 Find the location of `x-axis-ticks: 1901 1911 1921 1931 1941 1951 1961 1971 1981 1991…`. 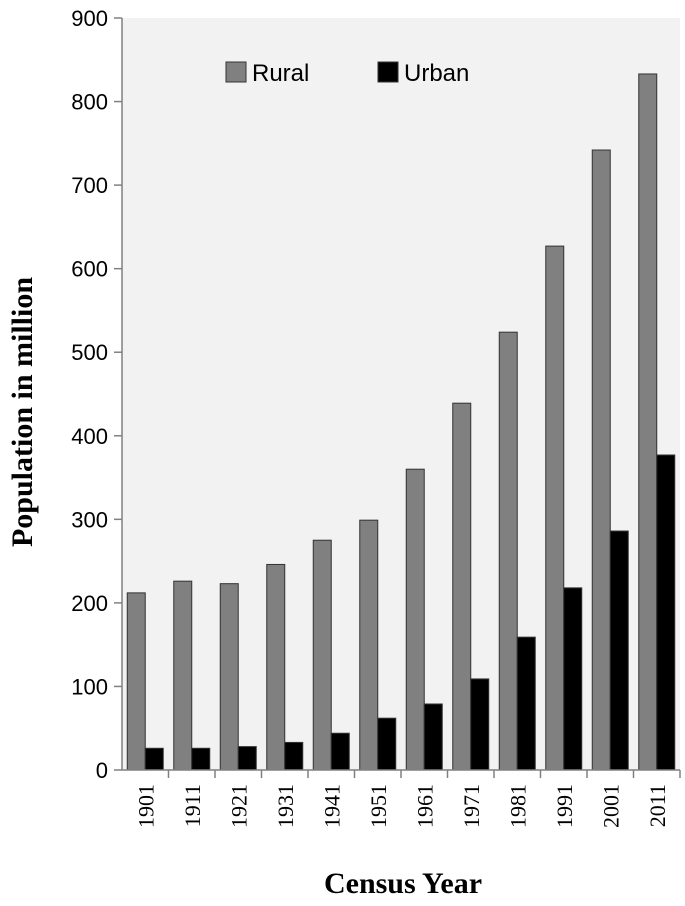

x-axis-ticks: 1901 1911 1921 1931 1941 1951 1961 1971 1981 1991… is located at coordinates (407, 799).